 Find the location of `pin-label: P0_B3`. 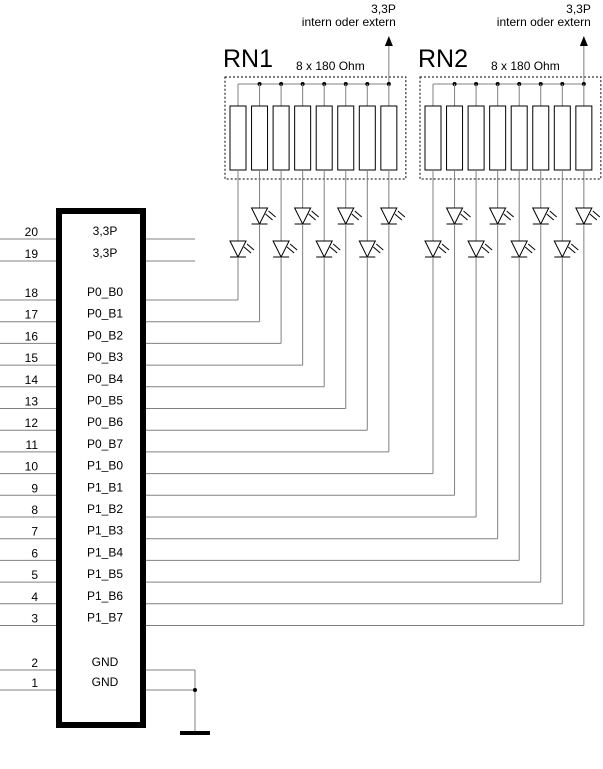

pin-label: P0_B3 is located at coordinates (105, 357).